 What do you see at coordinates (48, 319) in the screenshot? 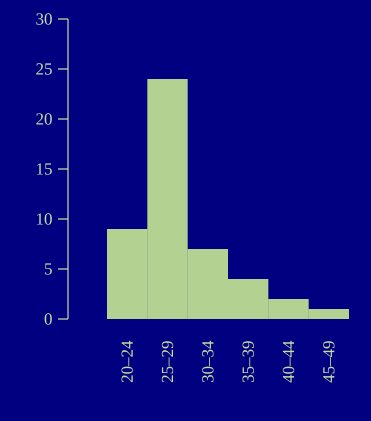
I see `y-tick-label: 0` at bounding box center [48, 319].